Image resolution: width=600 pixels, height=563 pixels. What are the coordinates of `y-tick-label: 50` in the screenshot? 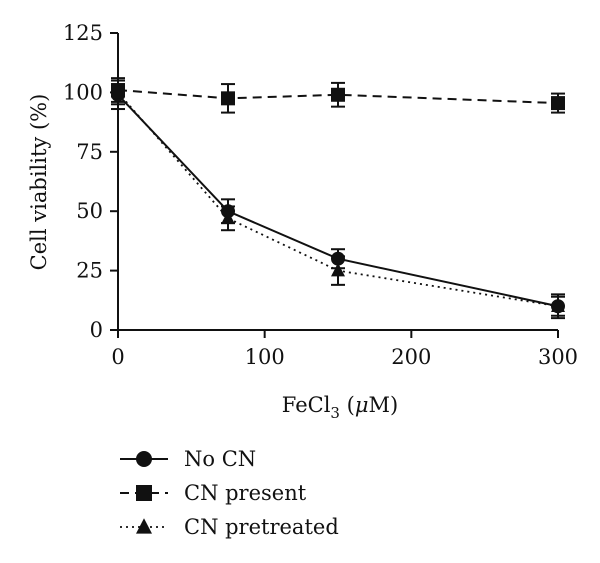 It's located at (89, 211).